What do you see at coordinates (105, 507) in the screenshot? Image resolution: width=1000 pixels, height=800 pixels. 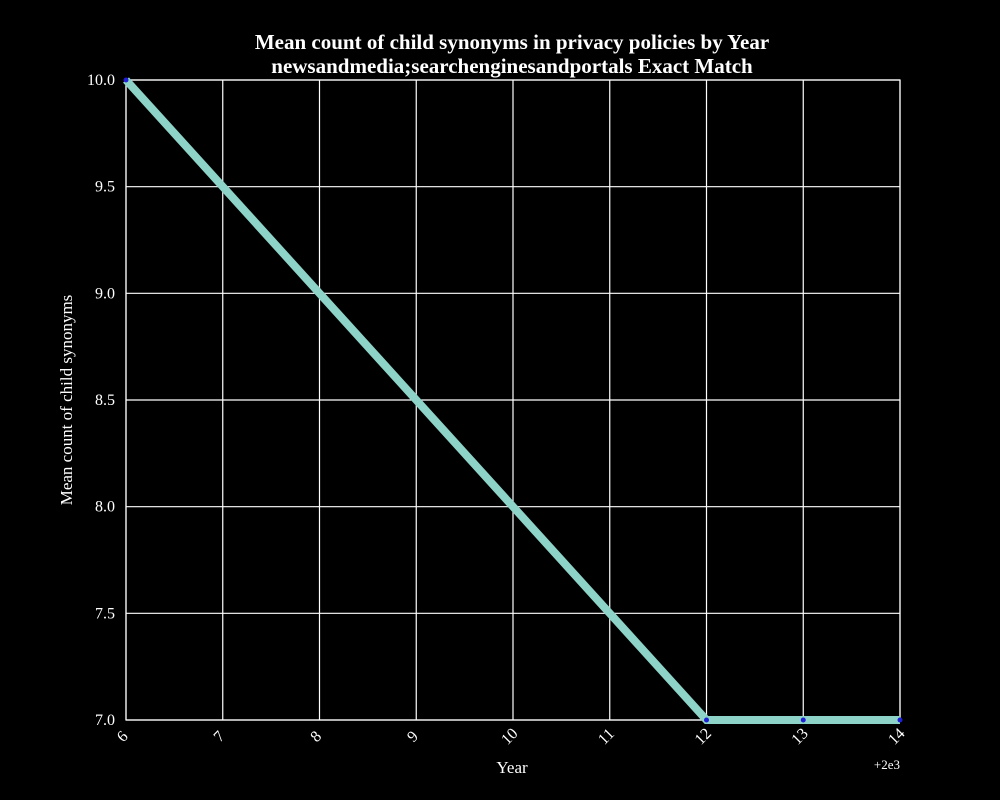 I see `y-tick-label: 8.0` at bounding box center [105, 507].